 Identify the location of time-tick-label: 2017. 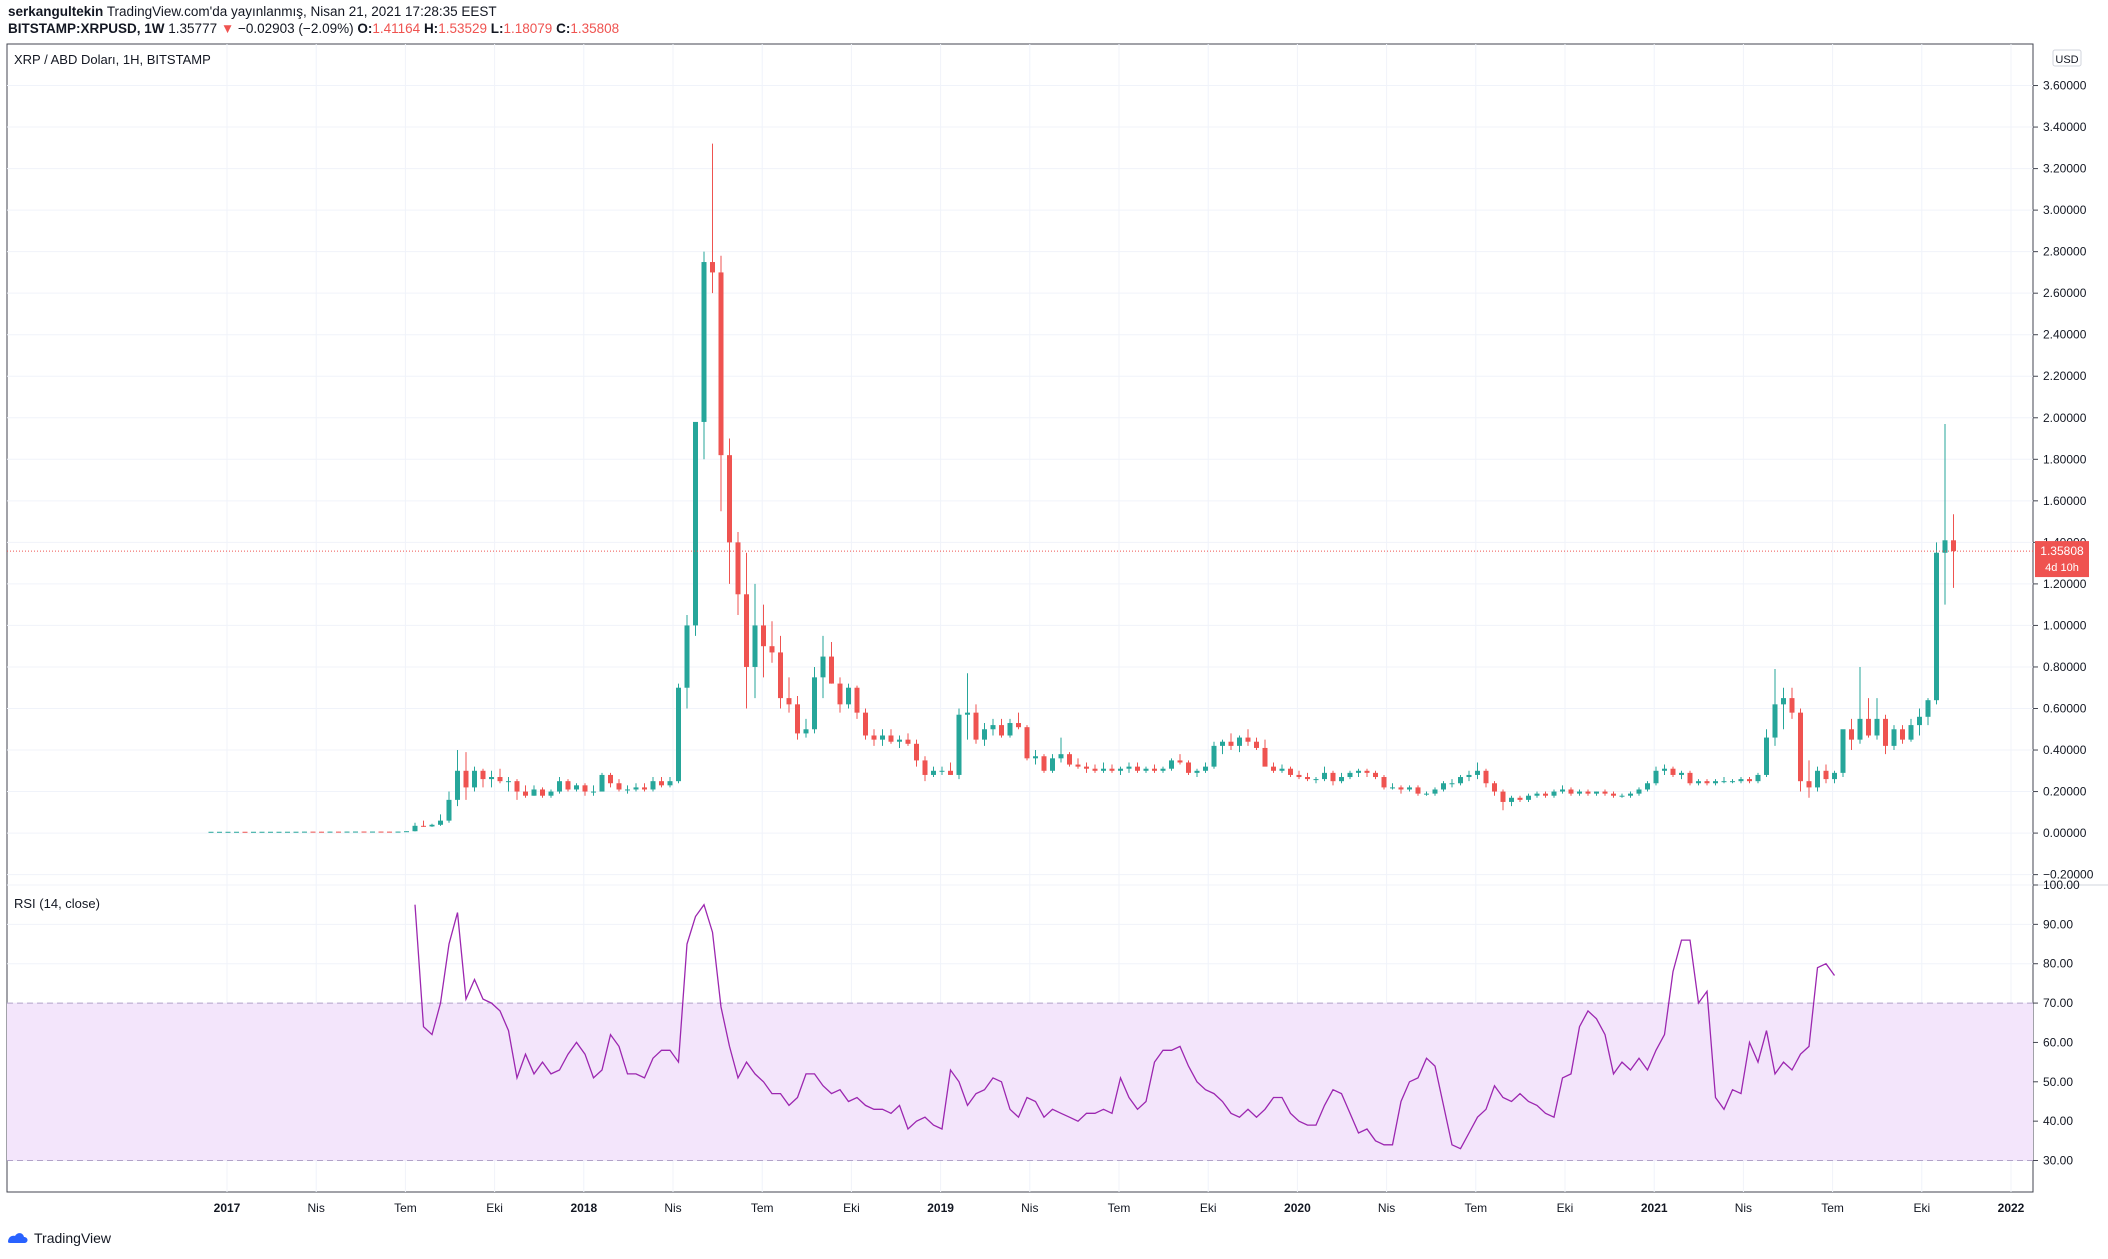
(227, 1208).